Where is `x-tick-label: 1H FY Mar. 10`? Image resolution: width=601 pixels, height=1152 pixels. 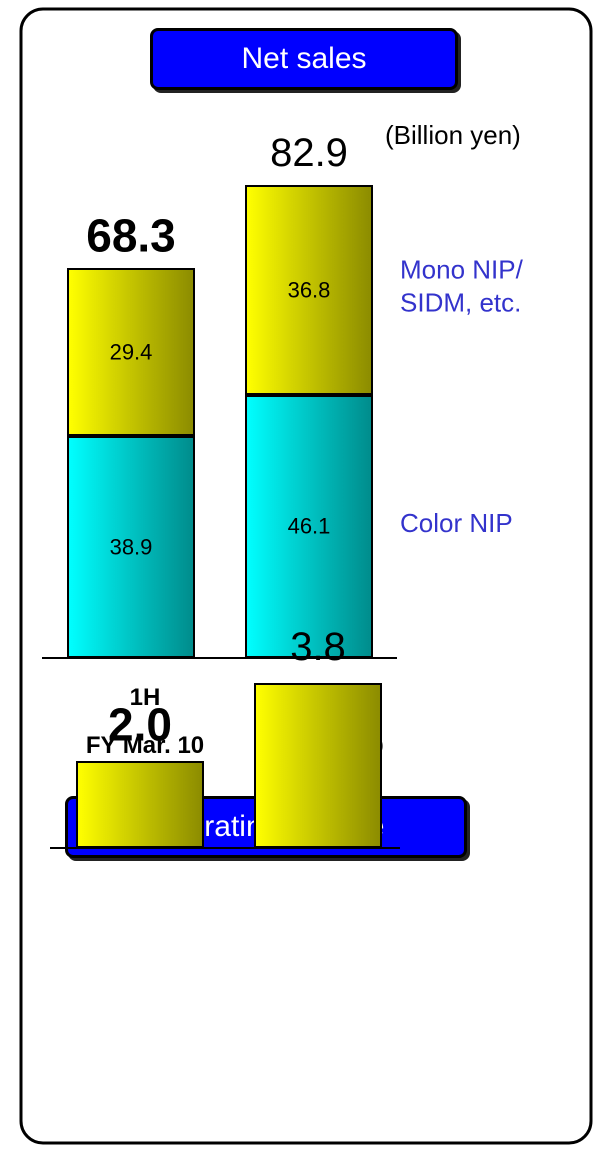
x-tick-label: 1H FY Mar. 10 is located at coordinates (145, 721).